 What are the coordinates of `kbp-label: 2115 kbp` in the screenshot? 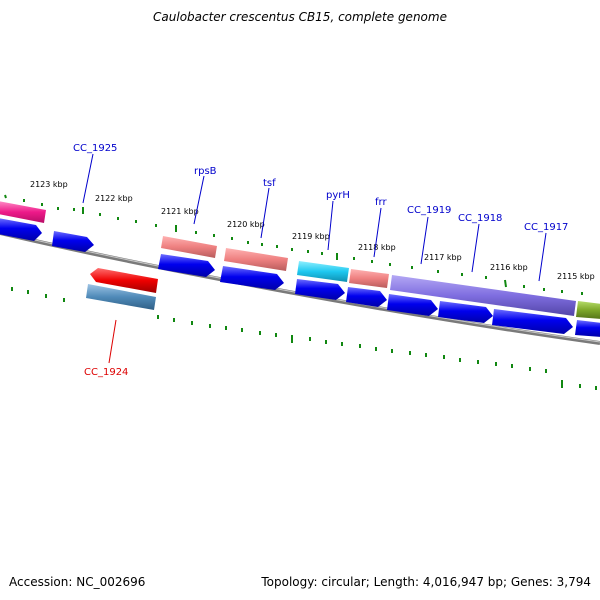 It's located at (576, 276).